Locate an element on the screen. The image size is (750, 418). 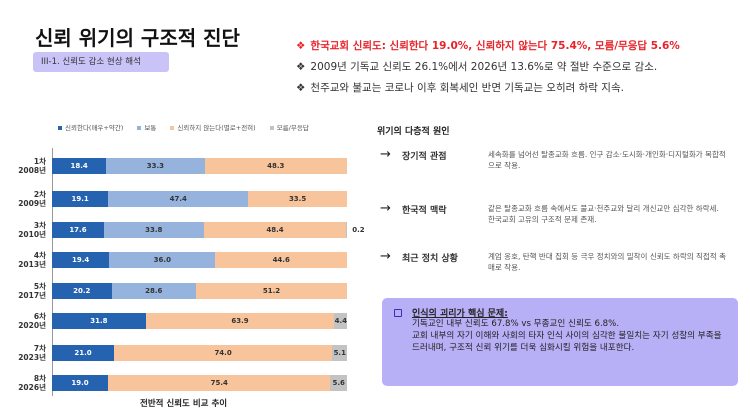
data-label: 31.8 is located at coordinates (99, 321).